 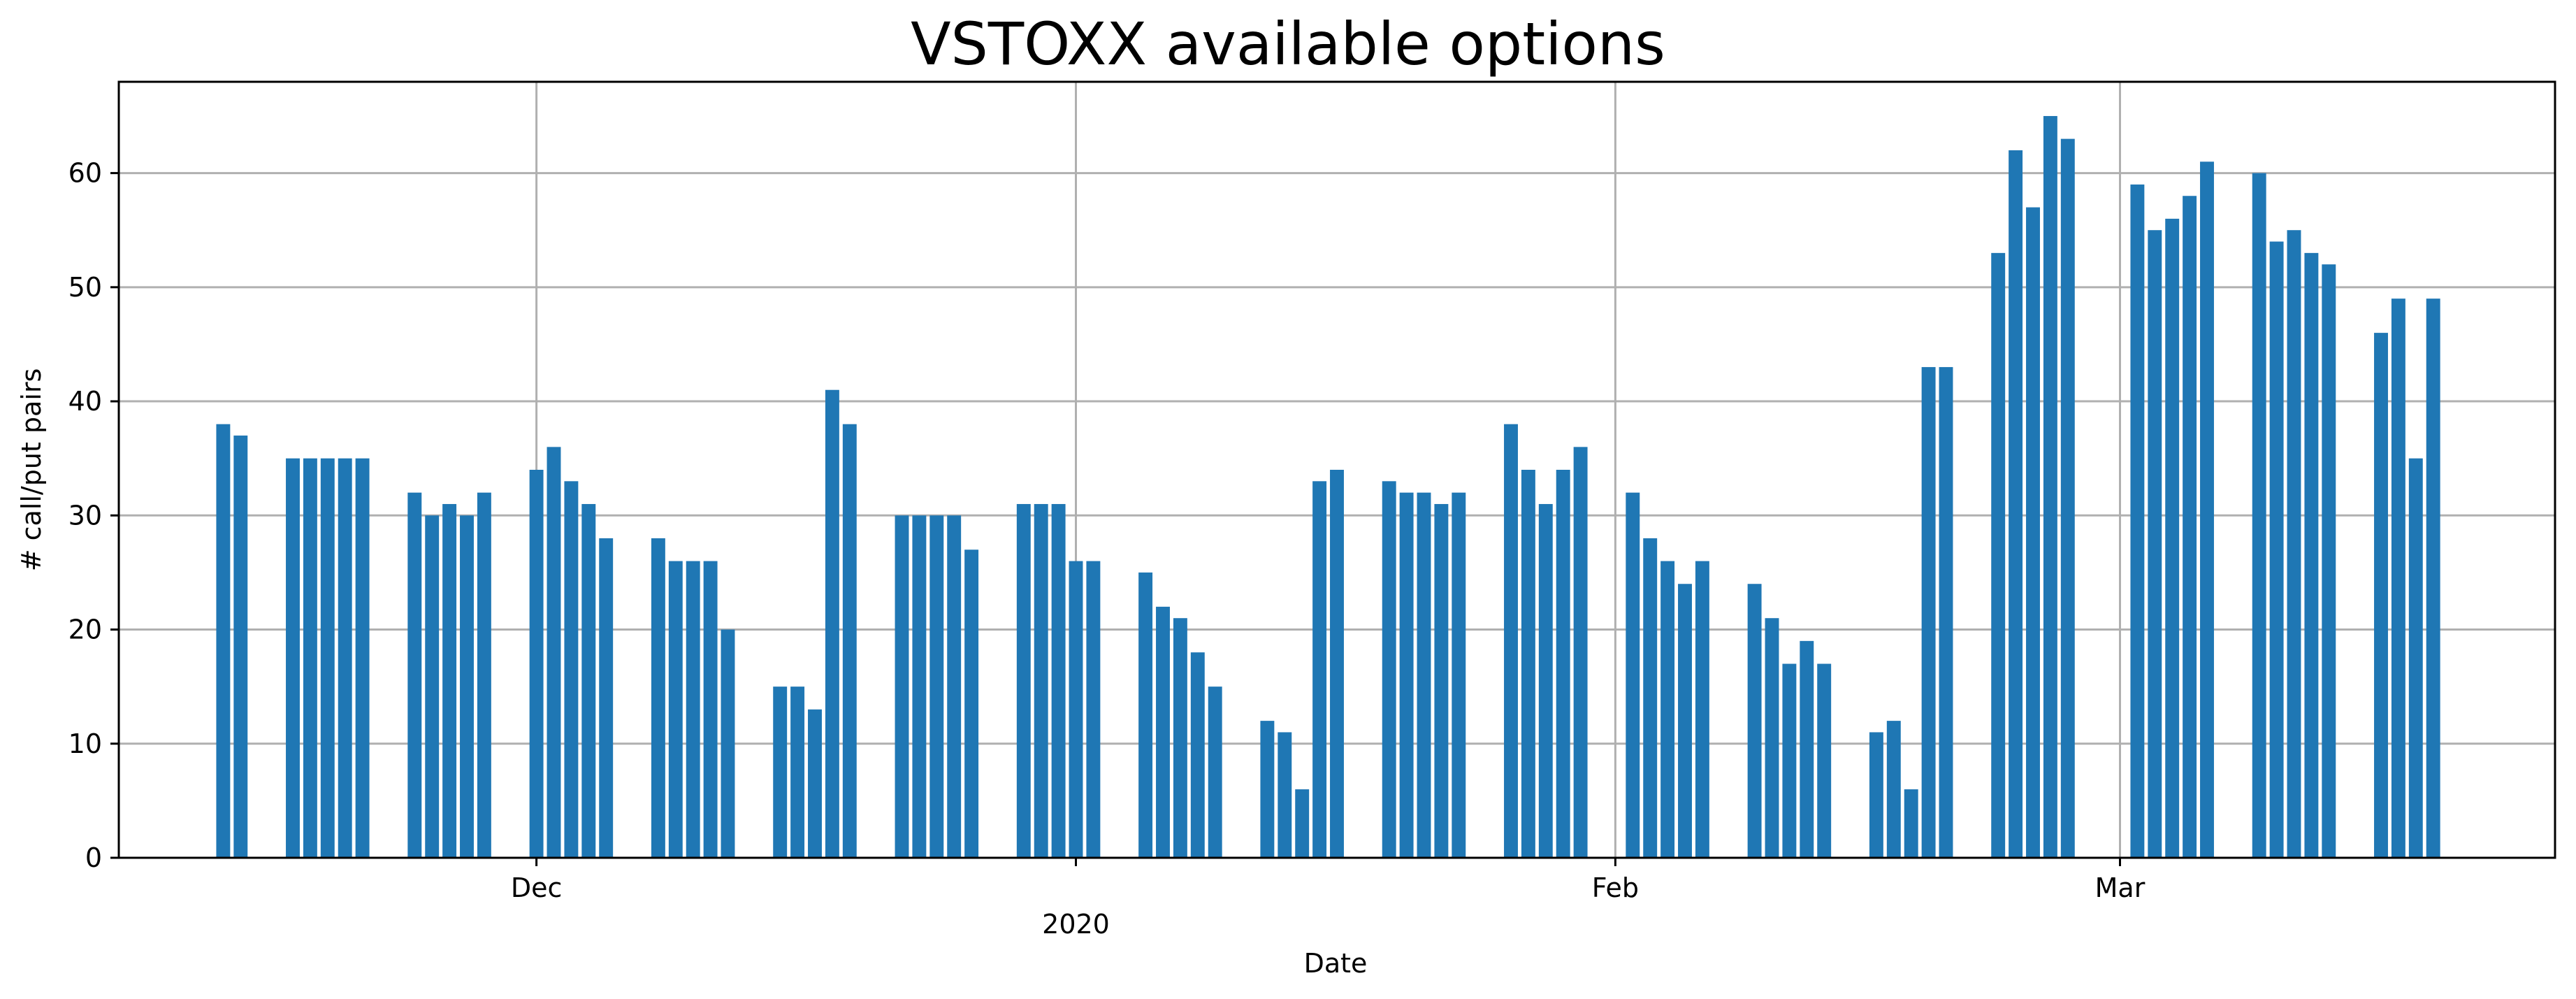 What do you see at coordinates (85, 287) in the screenshot?
I see `y-tick-label: 50` at bounding box center [85, 287].